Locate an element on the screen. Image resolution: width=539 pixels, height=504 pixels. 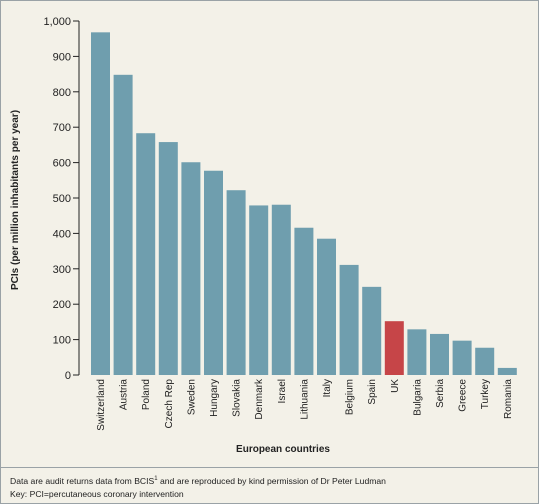
x-tick-label: Belgium is located at coordinates (350, 397).